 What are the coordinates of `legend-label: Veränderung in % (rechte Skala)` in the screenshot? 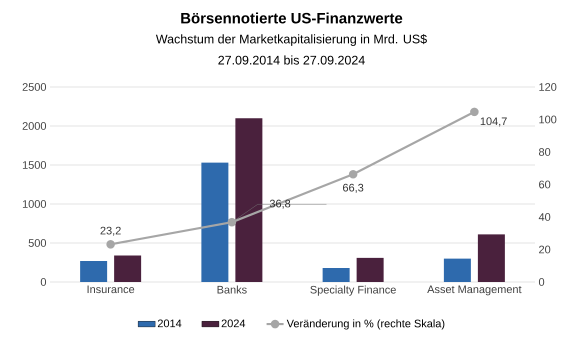 It's located at (365, 324).